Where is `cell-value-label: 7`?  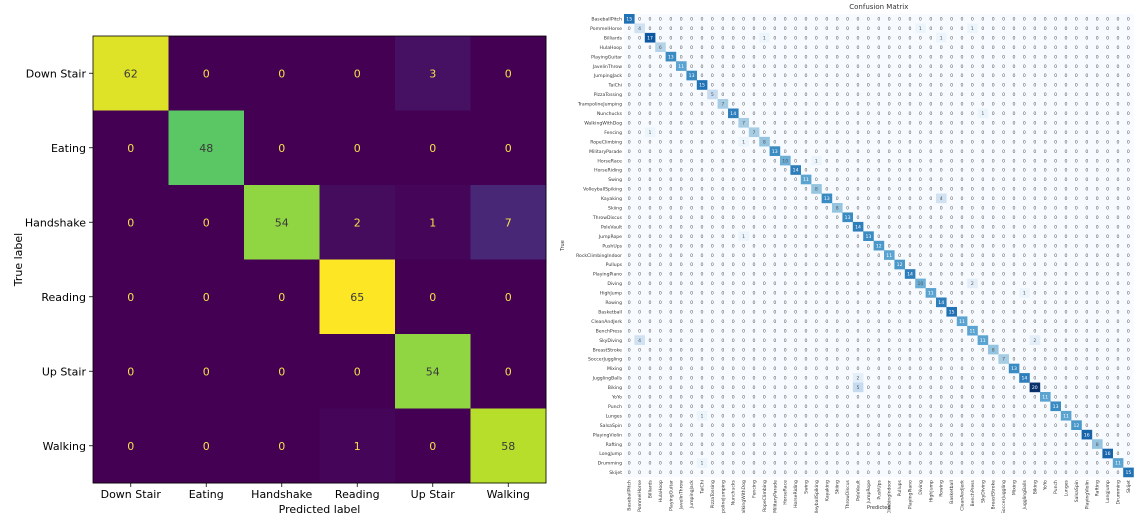
cell-value-label: 7 is located at coordinates (508, 222).